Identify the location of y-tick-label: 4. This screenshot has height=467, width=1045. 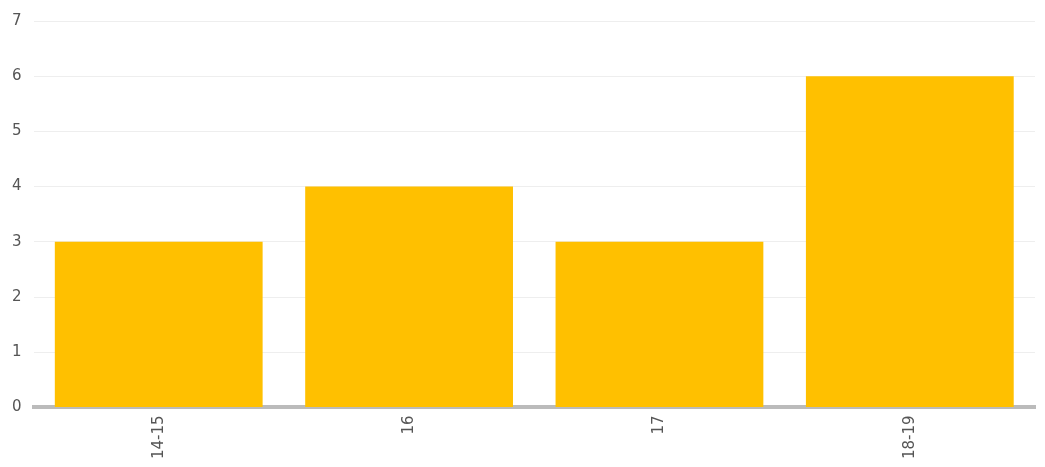
(17, 185).